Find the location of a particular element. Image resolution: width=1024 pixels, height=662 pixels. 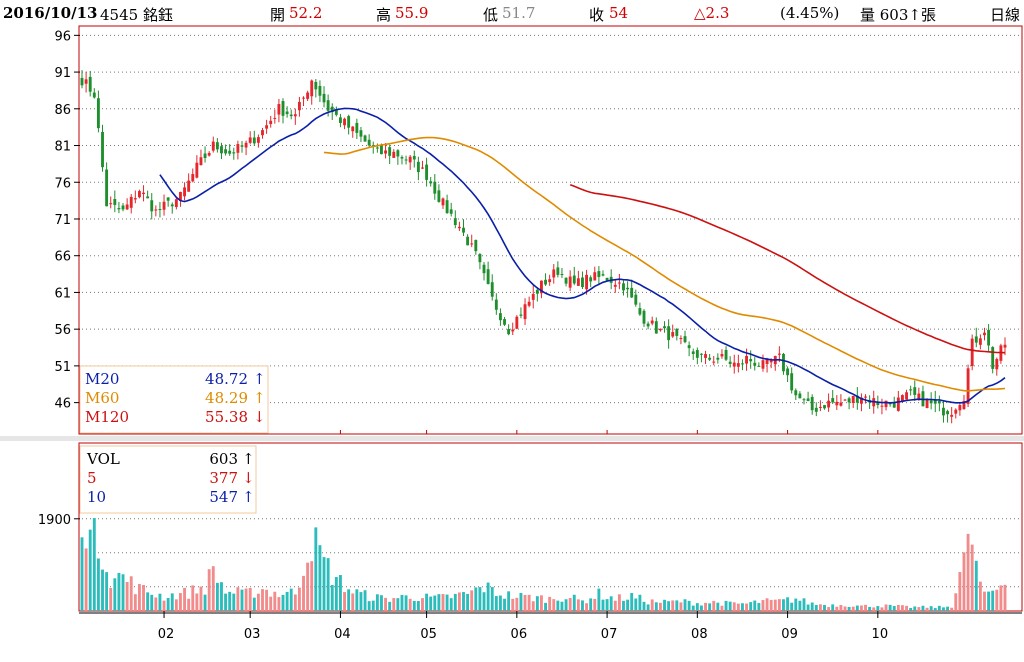

volume-legend-value: 377 is located at coordinates (223, 478).